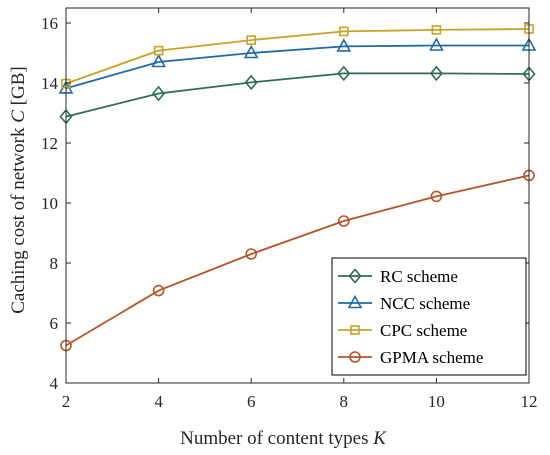 The height and width of the screenshot is (455, 550). Describe the element at coordinates (436, 401) in the screenshot. I see `x-tick-label: 10` at that location.